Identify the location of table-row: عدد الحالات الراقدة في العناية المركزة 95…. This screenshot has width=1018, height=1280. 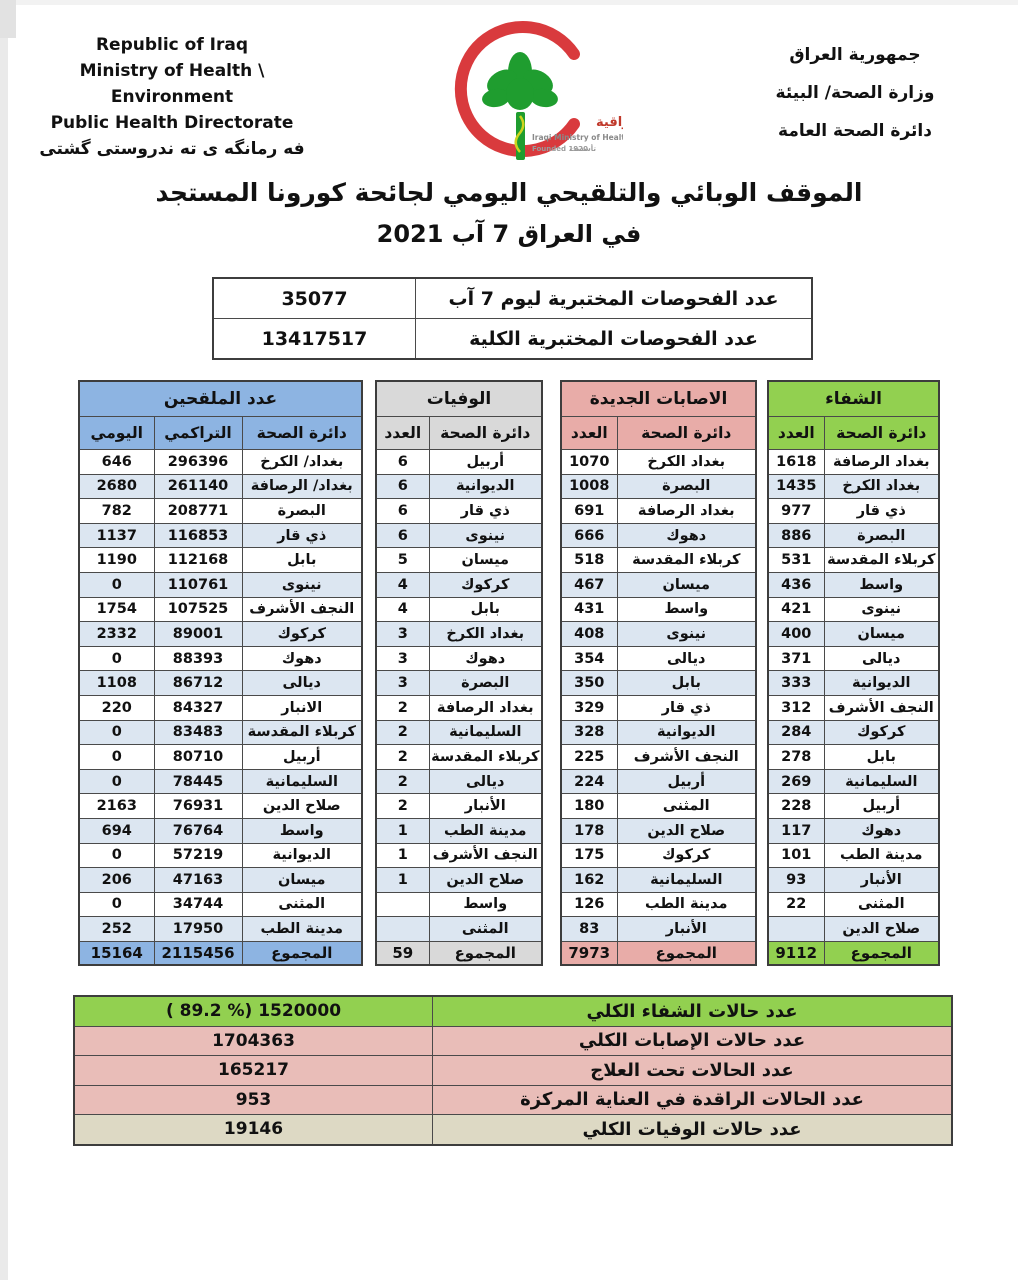
(513, 1099).